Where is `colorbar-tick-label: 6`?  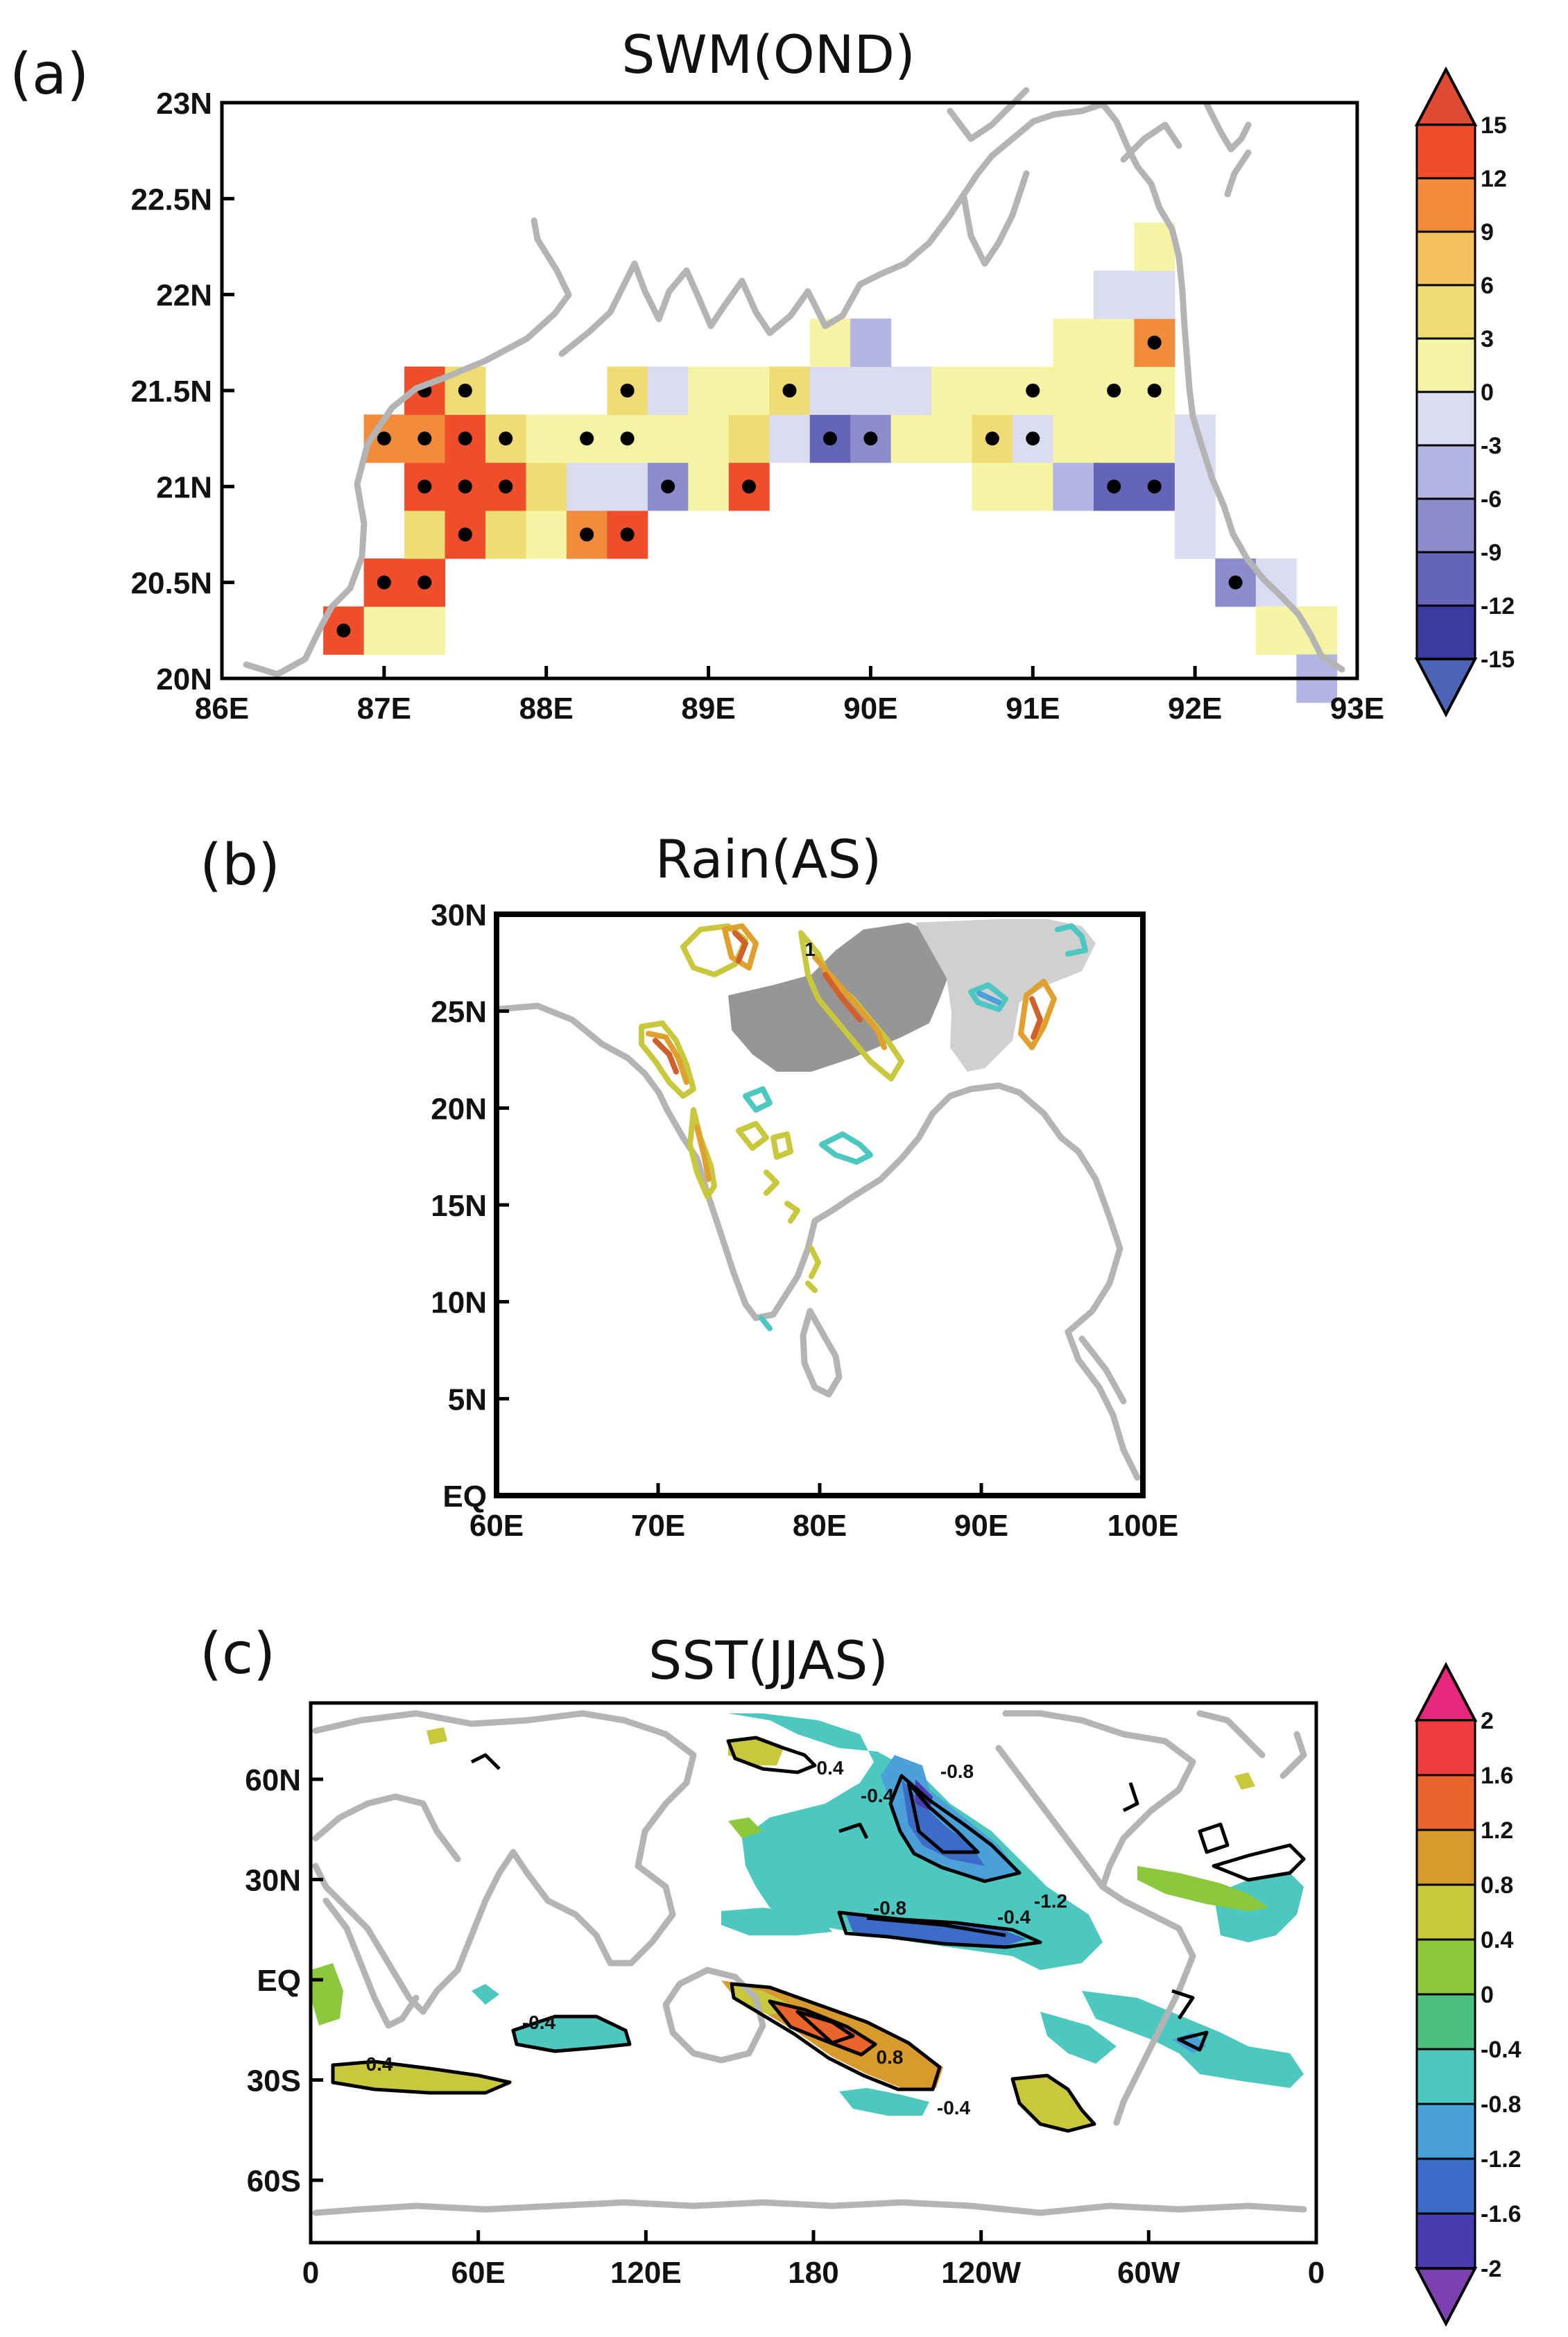 colorbar-tick-label: 6 is located at coordinates (1487, 286).